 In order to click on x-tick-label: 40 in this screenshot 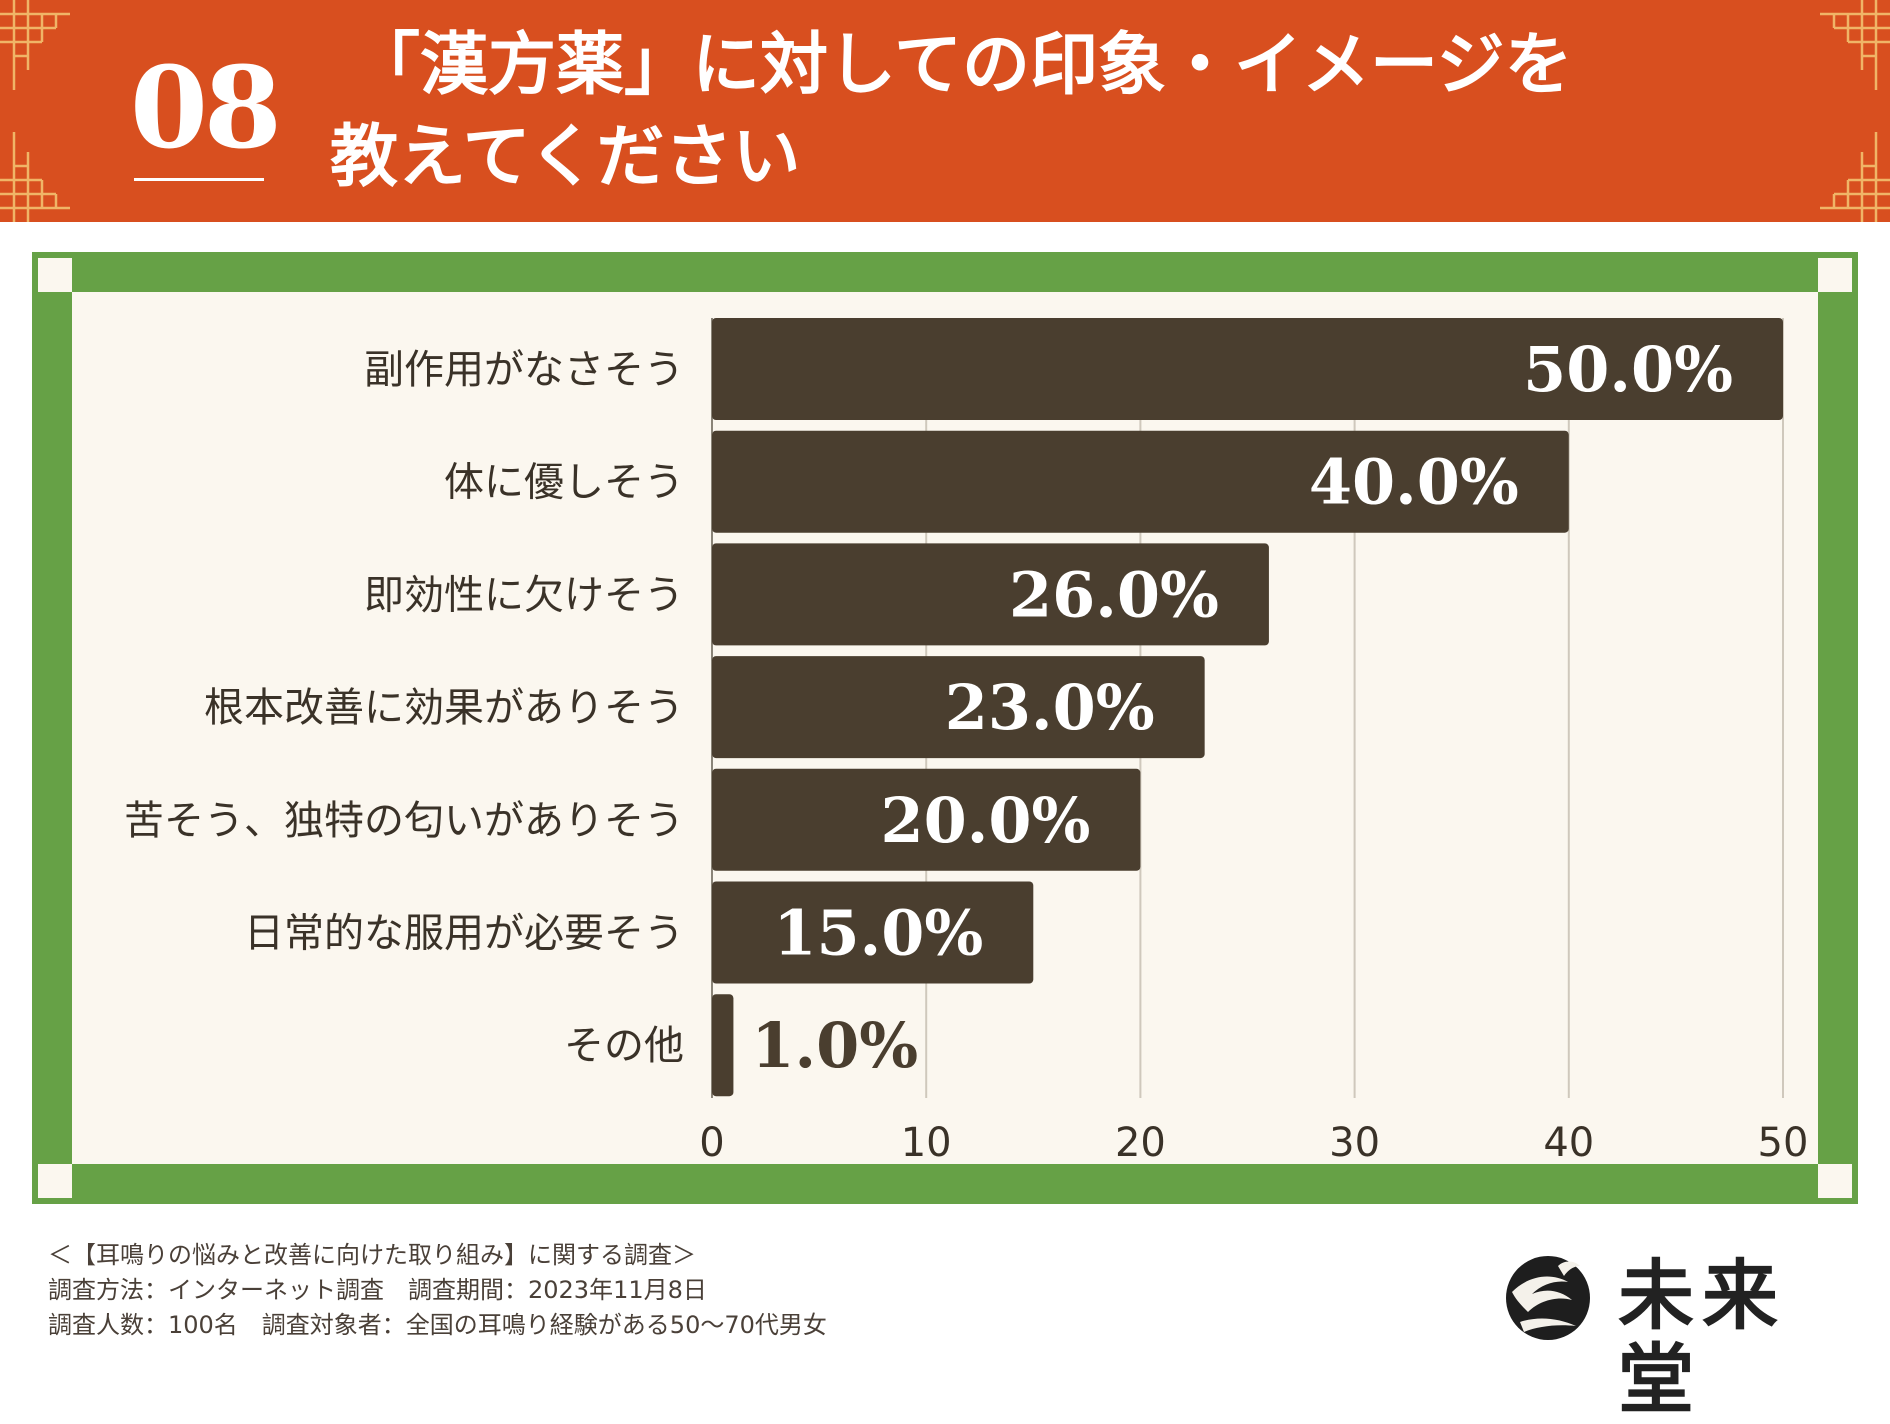, I will do `click(1568, 1143)`.